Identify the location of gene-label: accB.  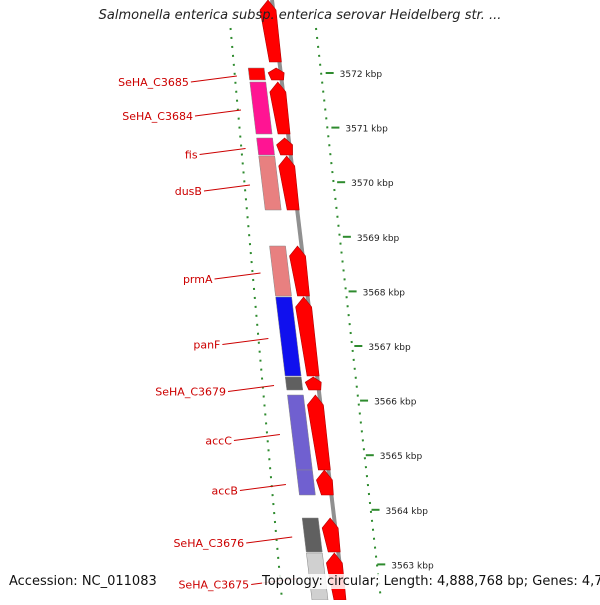
(225, 491).